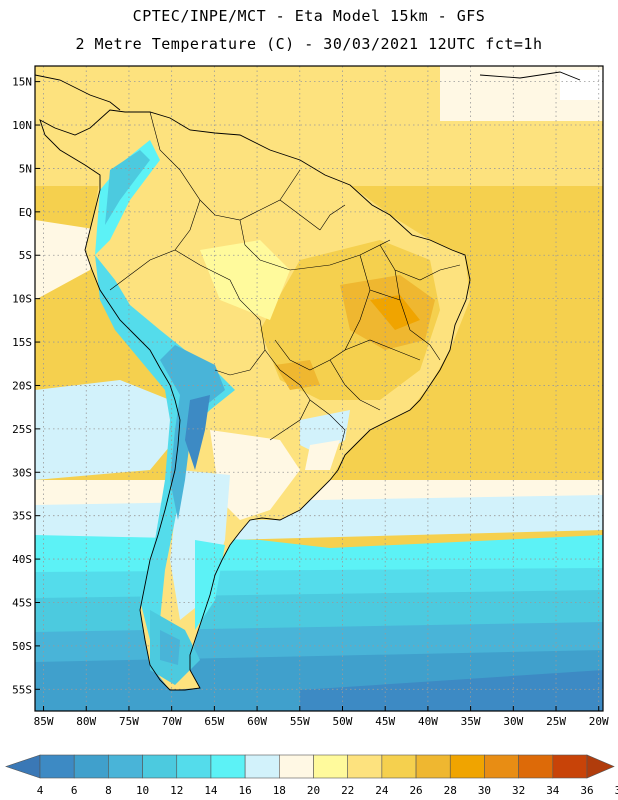 This screenshot has width=618, height=800. Describe the element at coordinates (23, 766) in the screenshot. I see `colorbar-low-arrow` at that location.